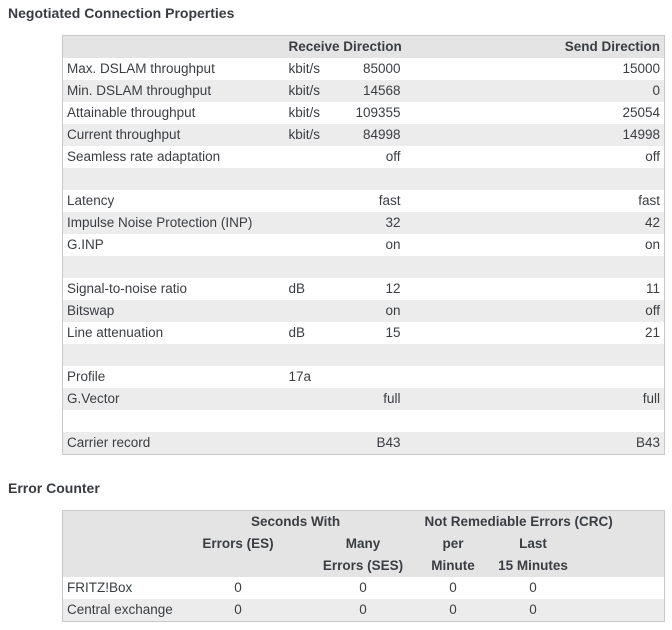 Image resolution: width=672 pixels, height=630 pixels. What do you see at coordinates (393, 288) in the screenshot?
I see `cell-receive: 12` at bounding box center [393, 288].